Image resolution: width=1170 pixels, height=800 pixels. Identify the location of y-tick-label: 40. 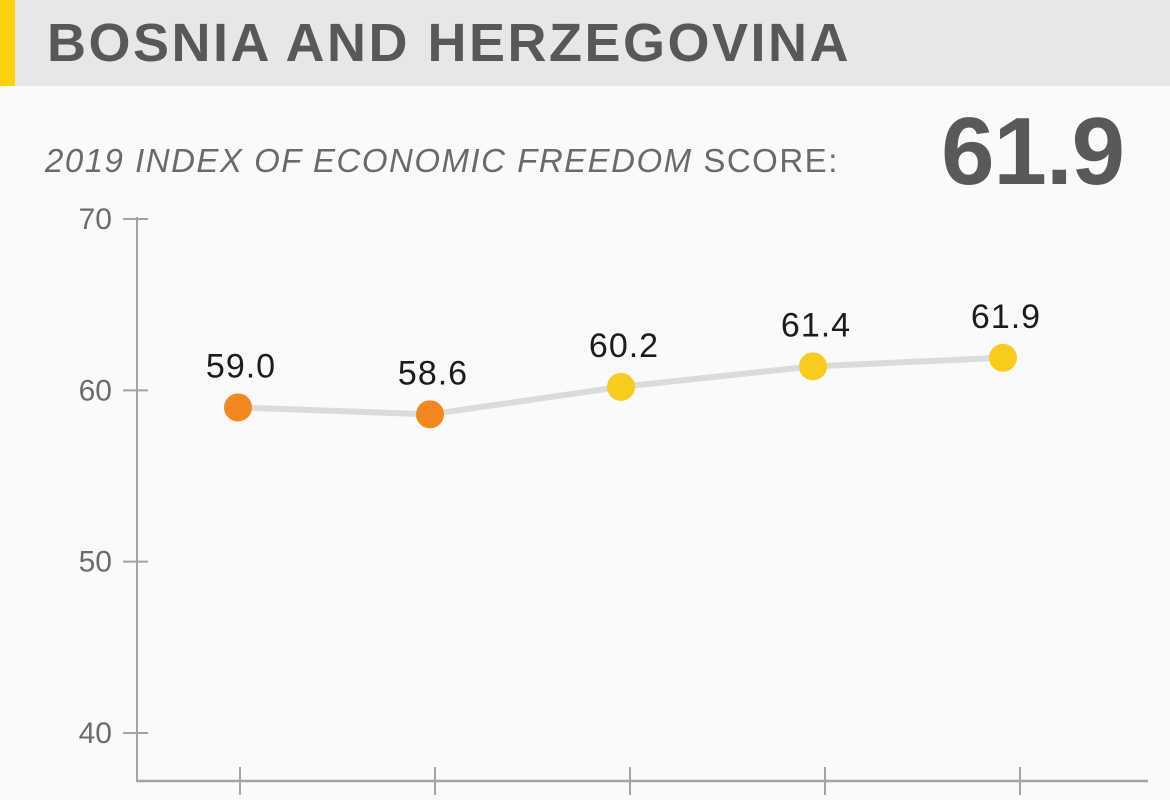
(95, 733).